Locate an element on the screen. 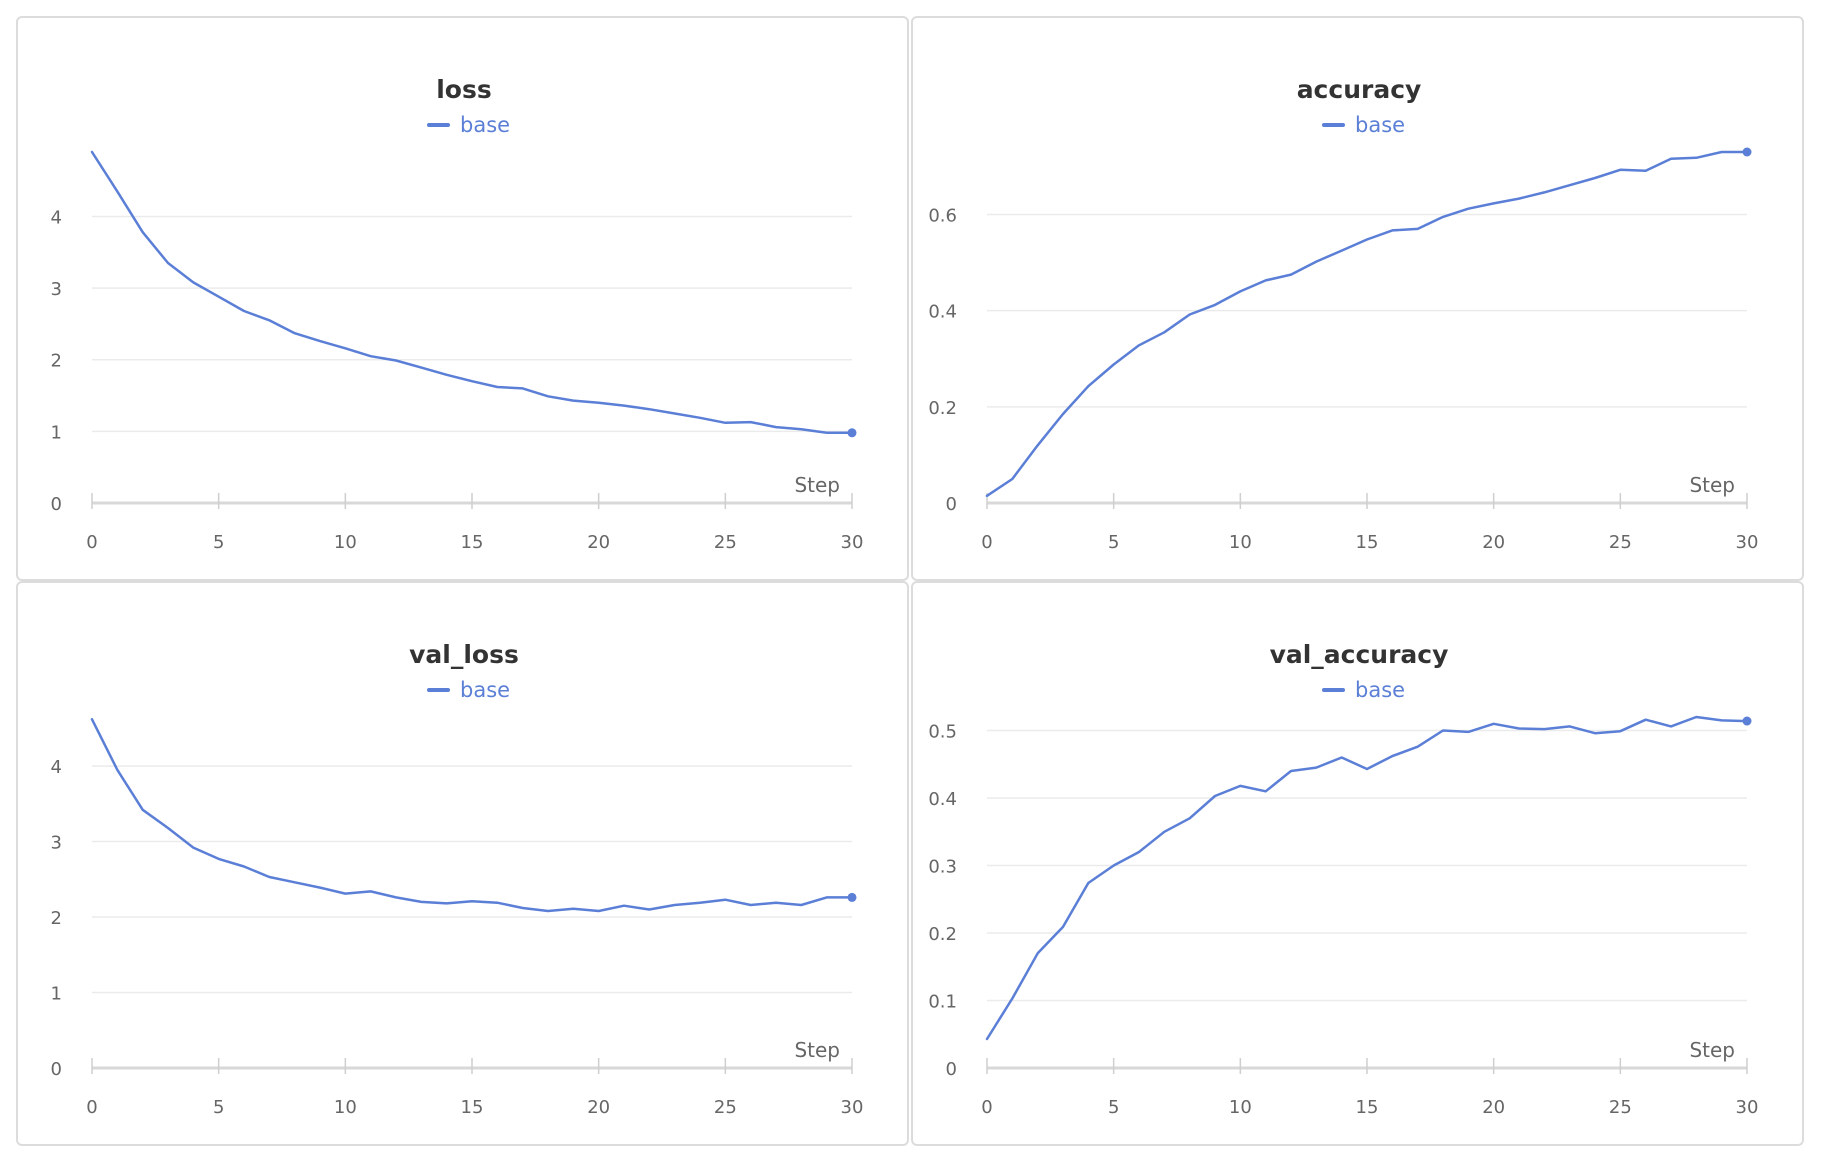 Image resolution: width=1824 pixels, height=1164 pixels. y-tick-label: 0.3 is located at coordinates (942, 867).